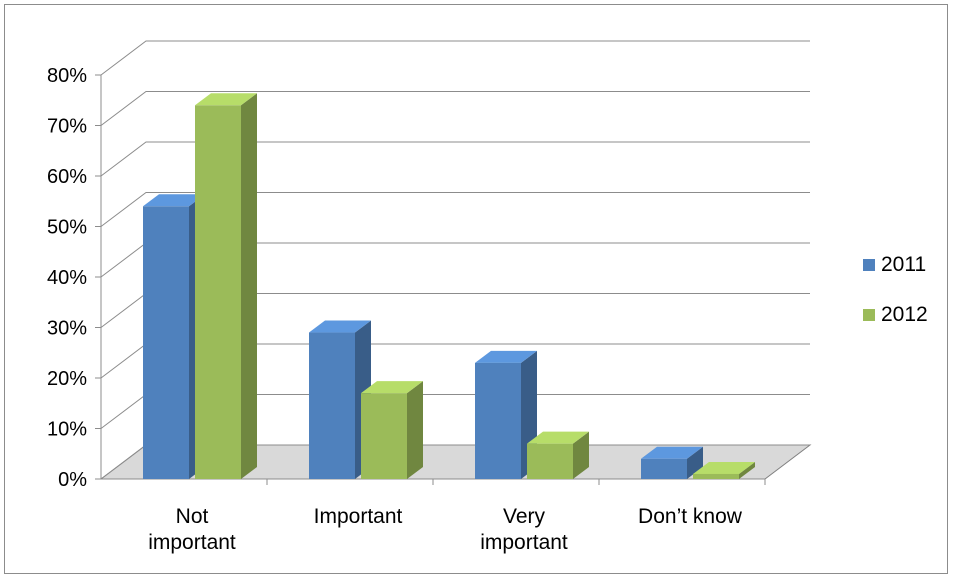 This screenshot has width=954, height=580. What do you see at coordinates (67, 228) in the screenshot?
I see `y-tick-label: 50%` at bounding box center [67, 228].